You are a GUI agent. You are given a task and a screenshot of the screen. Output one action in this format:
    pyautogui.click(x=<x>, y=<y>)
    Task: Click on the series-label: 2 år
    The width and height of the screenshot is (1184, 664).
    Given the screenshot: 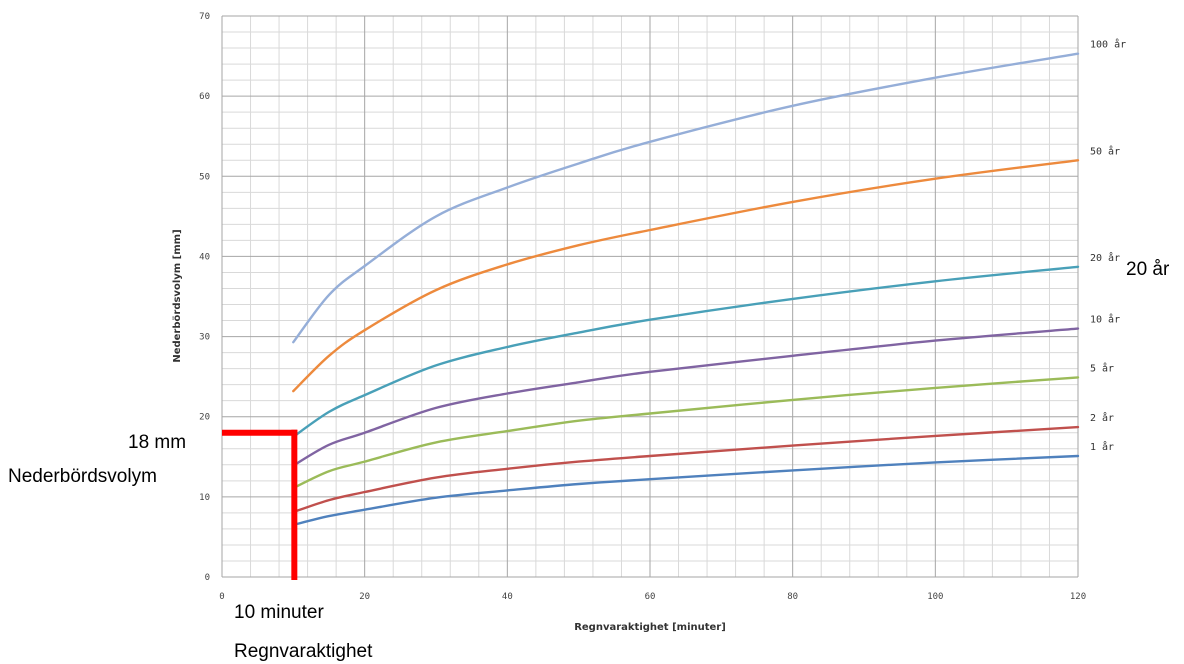 What is the action you would take?
    pyautogui.click(x=1102, y=417)
    